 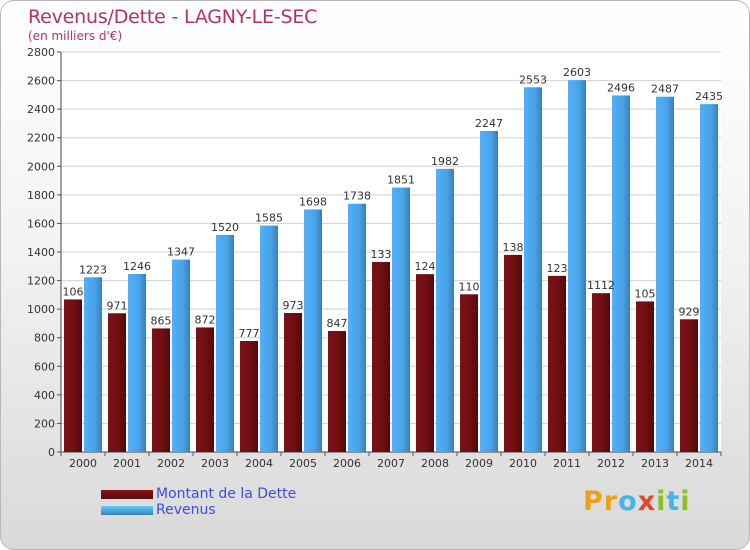 What do you see at coordinates (41, 252) in the screenshot?
I see `y-tick-label: 1400` at bounding box center [41, 252].